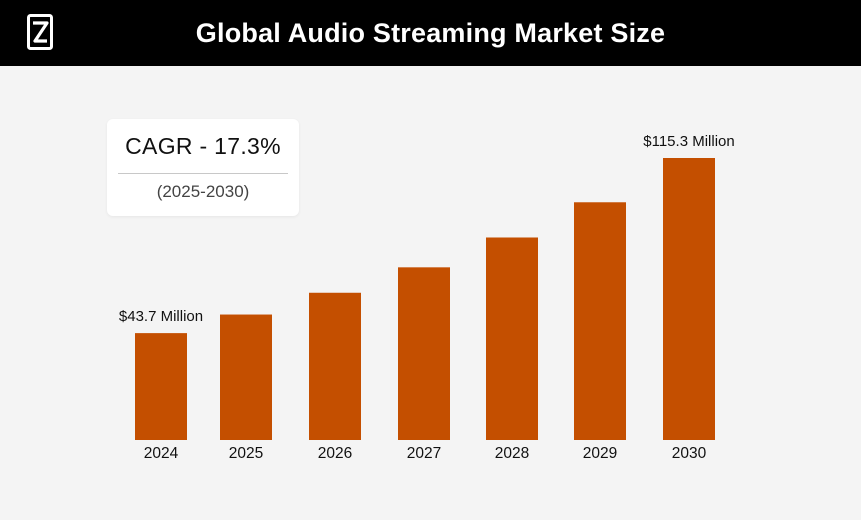 The height and width of the screenshot is (520, 861). Describe the element at coordinates (512, 453) in the screenshot. I see `x-tick-label: 2028` at that location.